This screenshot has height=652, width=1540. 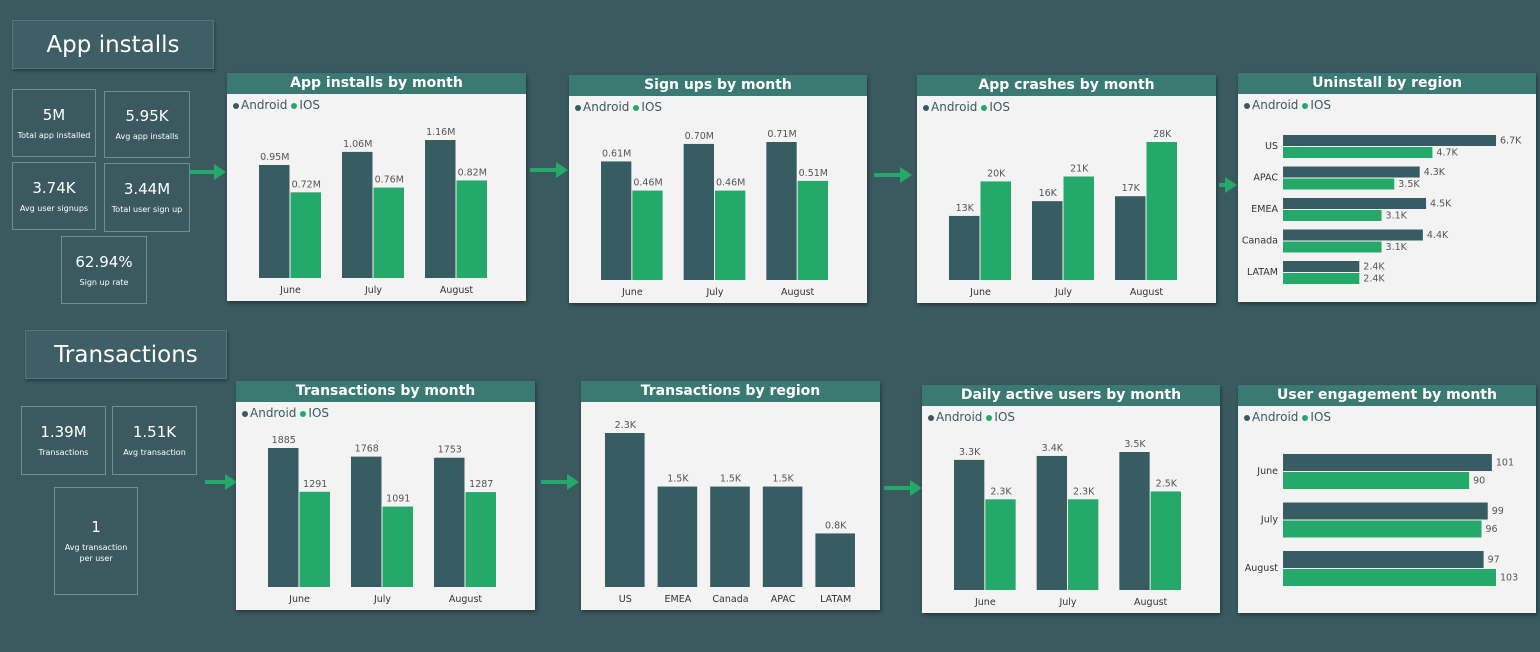 I want to click on bar-value-latam, so click(x=835, y=560).